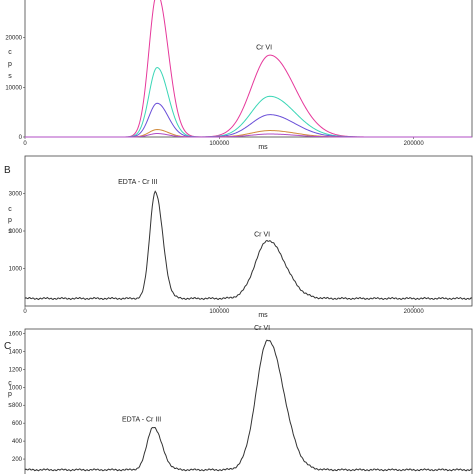 The image size is (474, 474). I want to click on panel-b-x-tick-label: 0, so click(25, 312).